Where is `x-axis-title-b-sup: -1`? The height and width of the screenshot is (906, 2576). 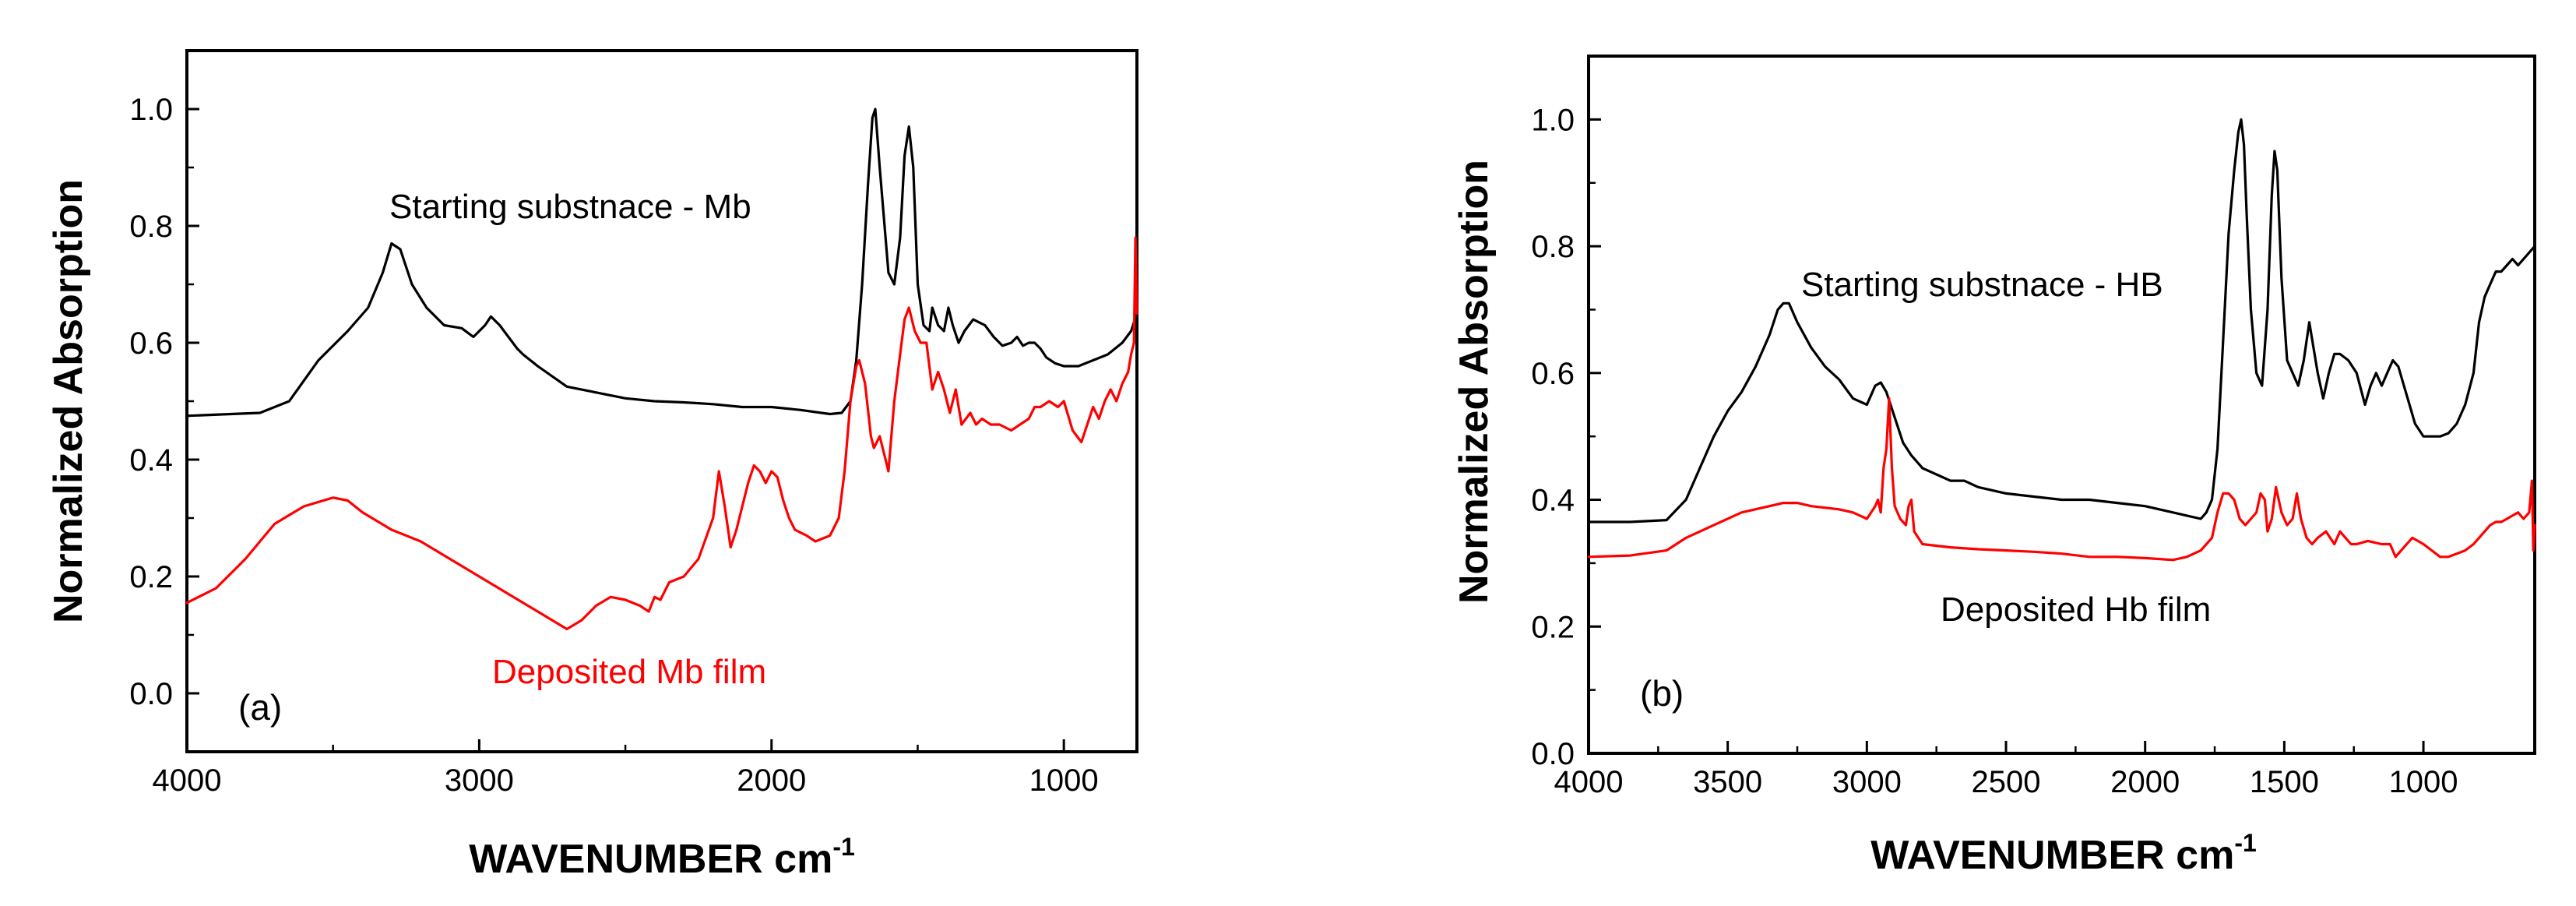
x-axis-title-b-sup: -1 is located at coordinates (2245, 843).